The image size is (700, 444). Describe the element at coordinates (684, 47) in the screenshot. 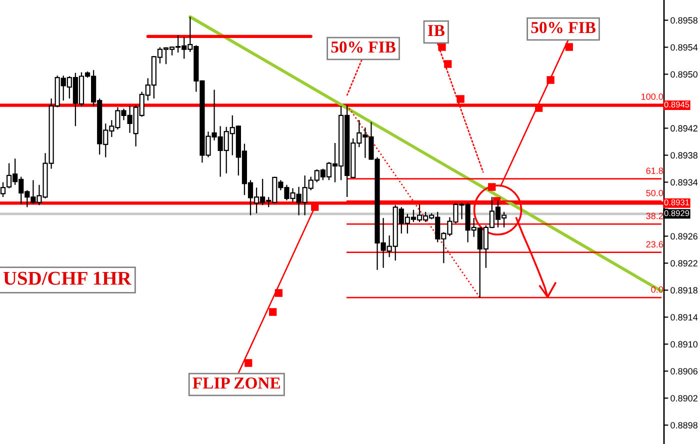

I see `y-tick-label: 0.8954` at that location.